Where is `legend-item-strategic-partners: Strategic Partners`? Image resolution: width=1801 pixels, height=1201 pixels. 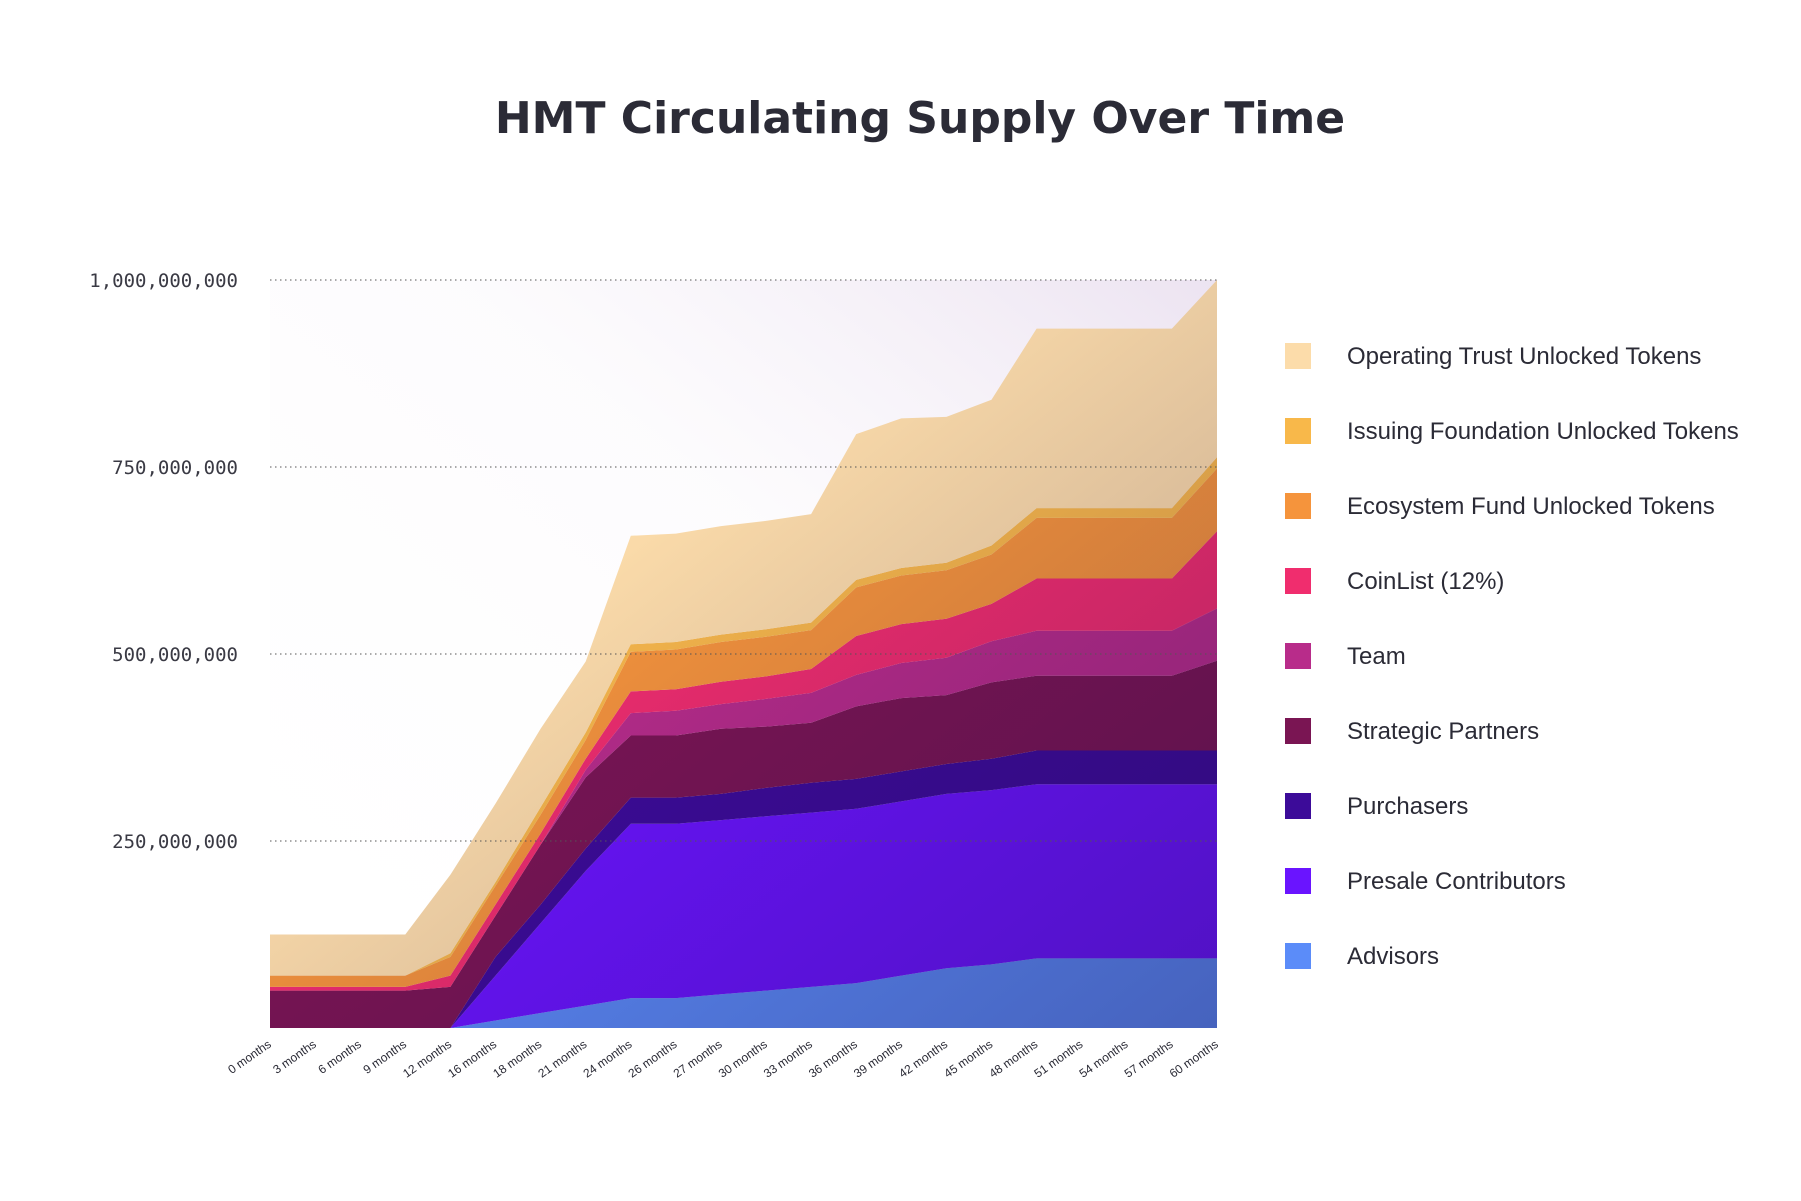
legend-item-strategic-partners: Strategic Partners is located at coordinates (1412, 731).